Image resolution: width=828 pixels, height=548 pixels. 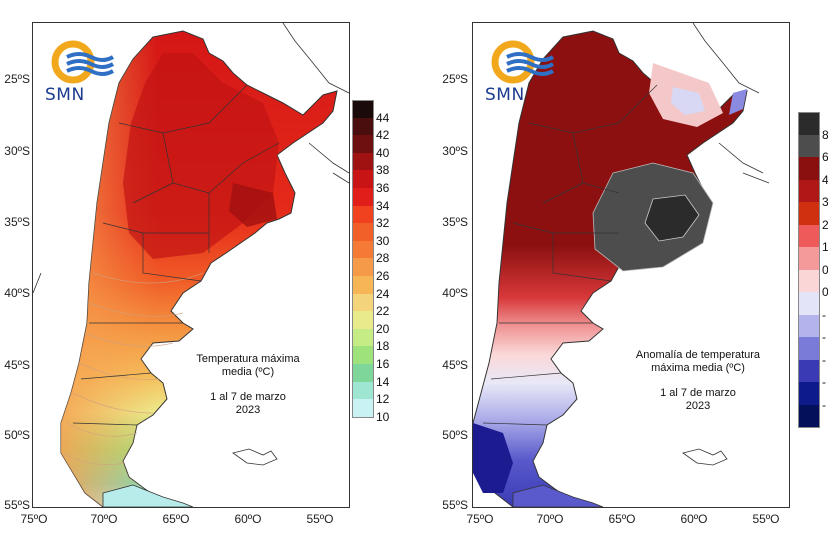 What do you see at coordinates (688, 101) in the screenshot?
I see `northeast-cold-spot` at bounding box center [688, 101].